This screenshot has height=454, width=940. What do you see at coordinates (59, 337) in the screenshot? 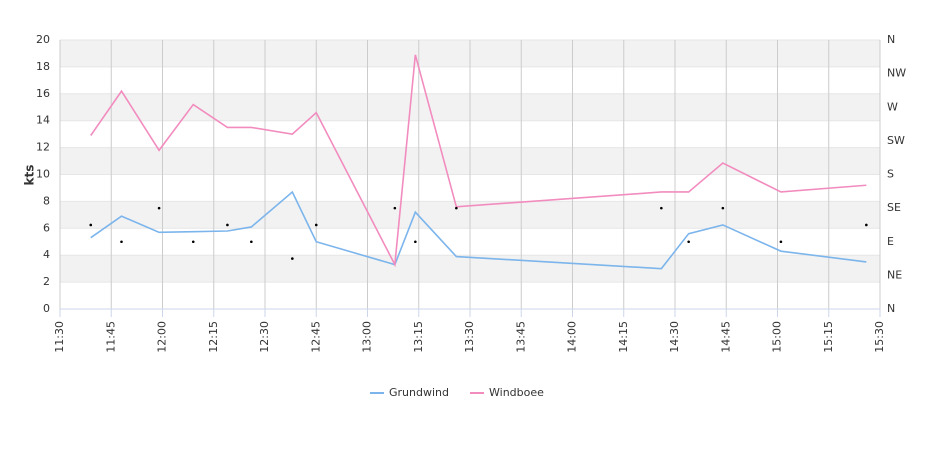
I see `x-tick-label: 11:30` at bounding box center [59, 337].